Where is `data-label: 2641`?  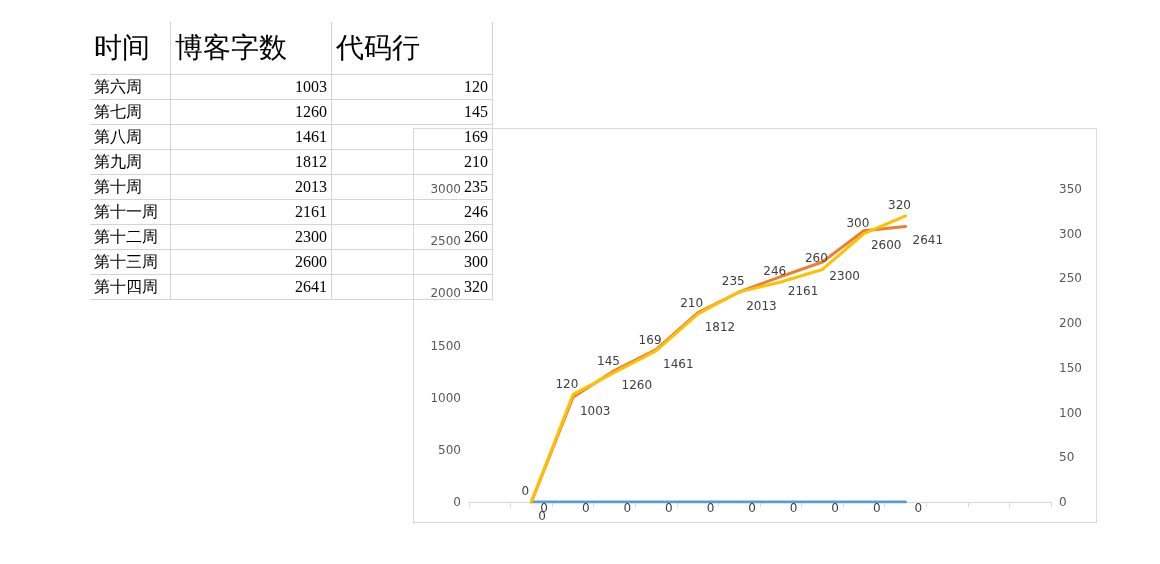
data-label: 2641 is located at coordinates (928, 240).